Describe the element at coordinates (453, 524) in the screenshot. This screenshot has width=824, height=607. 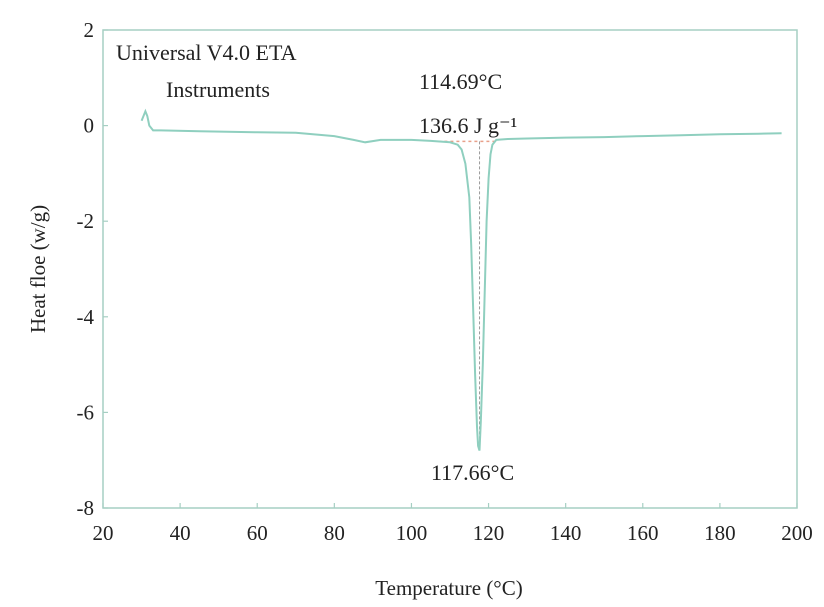
I see `x-axis: 20 40 60 80 100 120 140 160 180 200` at that location.